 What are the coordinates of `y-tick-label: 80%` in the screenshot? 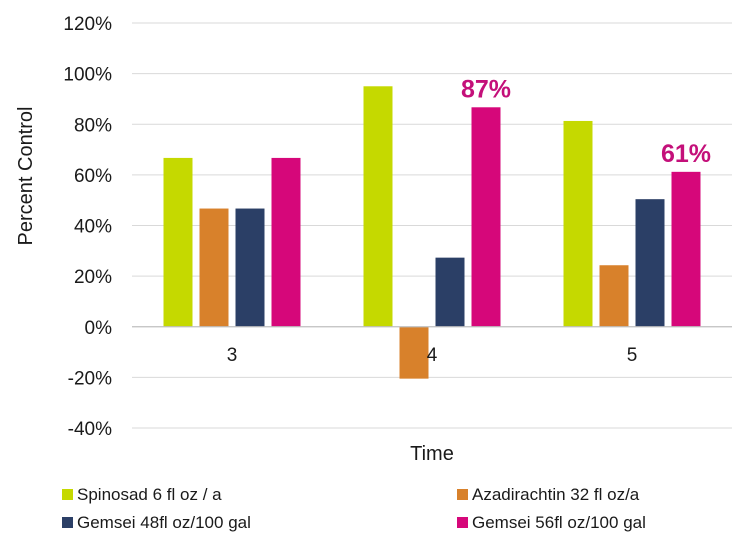 It's located at (93, 125).